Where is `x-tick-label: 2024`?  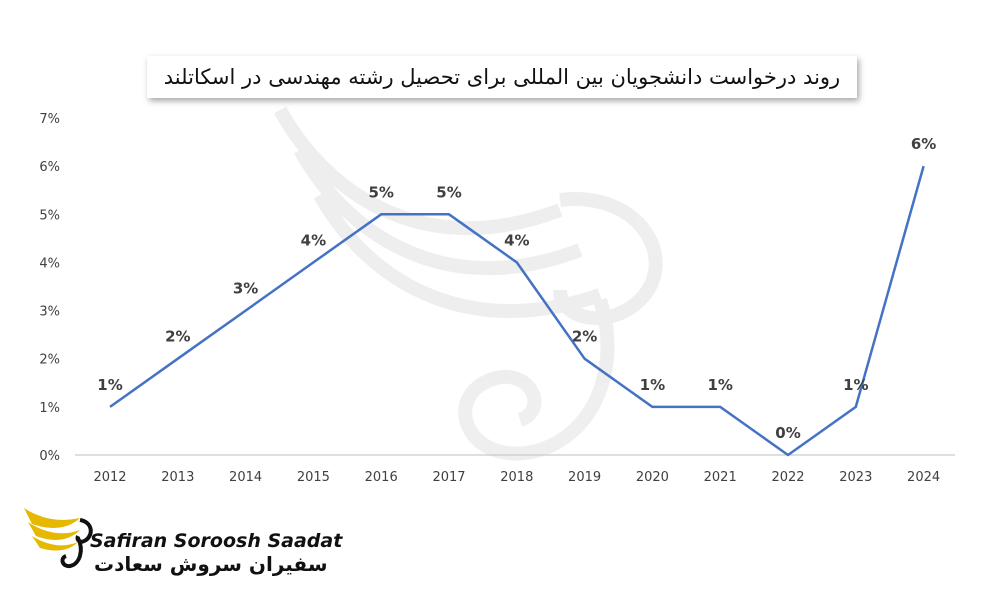
x-tick-label: 2024 is located at coordinates (923, 477).